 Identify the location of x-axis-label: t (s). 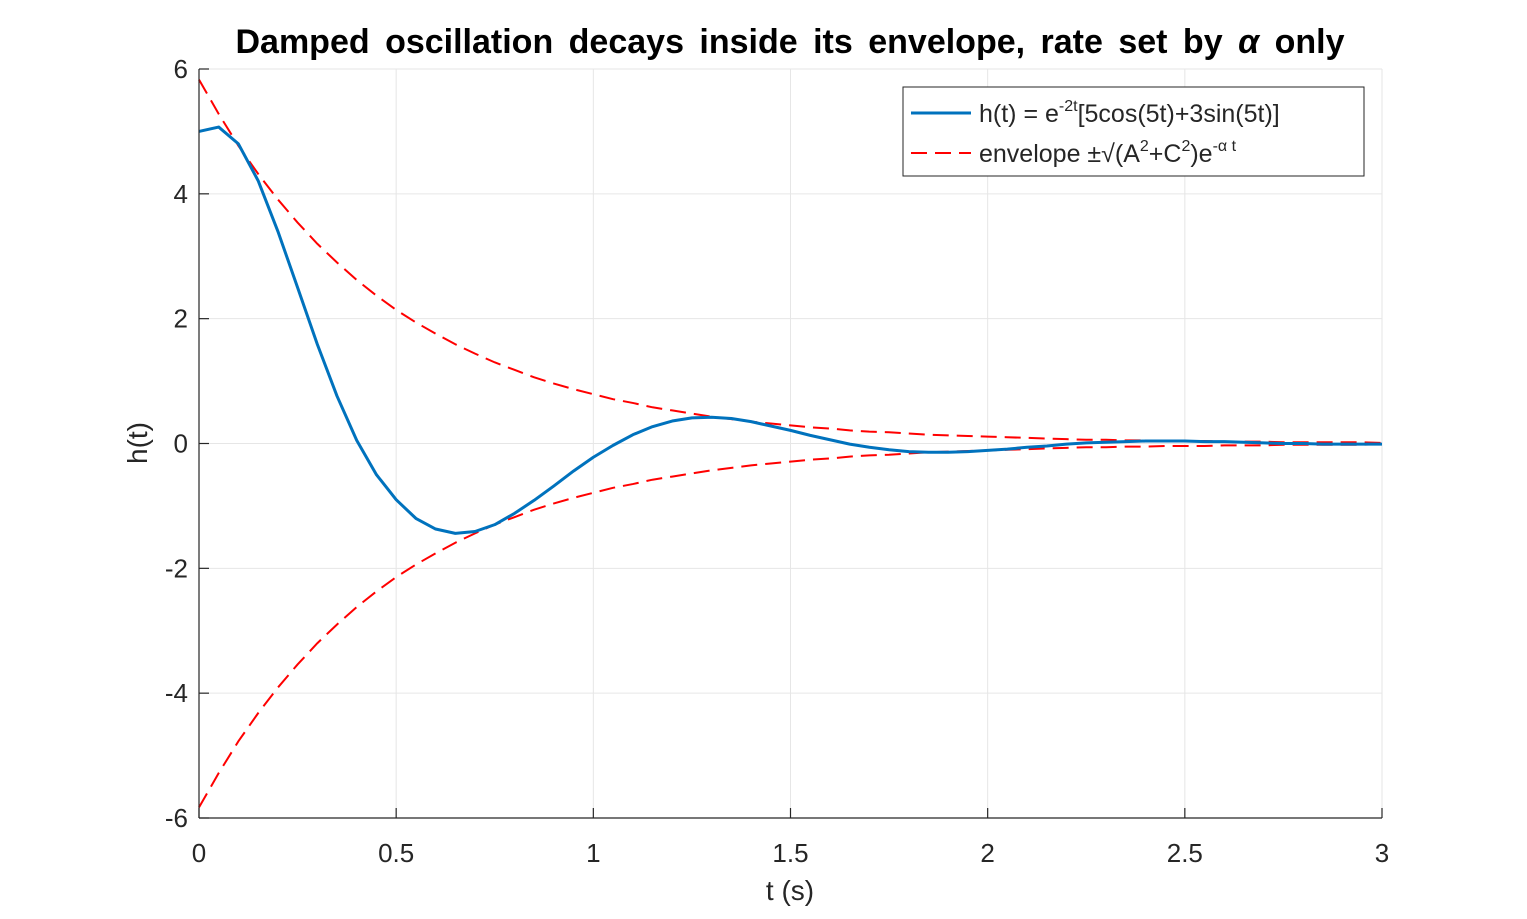
(790, 890).